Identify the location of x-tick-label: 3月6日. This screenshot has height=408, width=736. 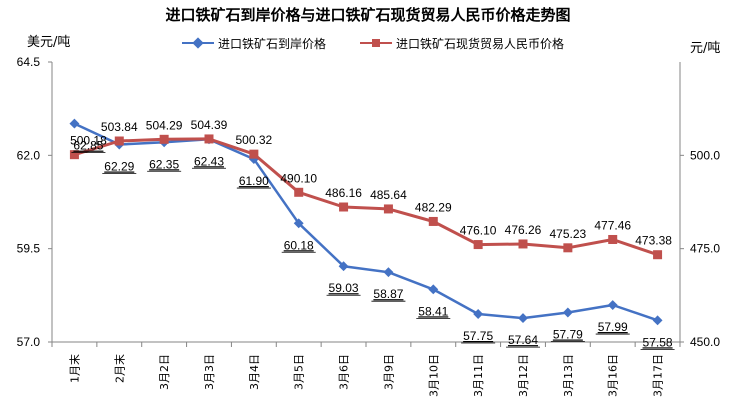
(344, 372).